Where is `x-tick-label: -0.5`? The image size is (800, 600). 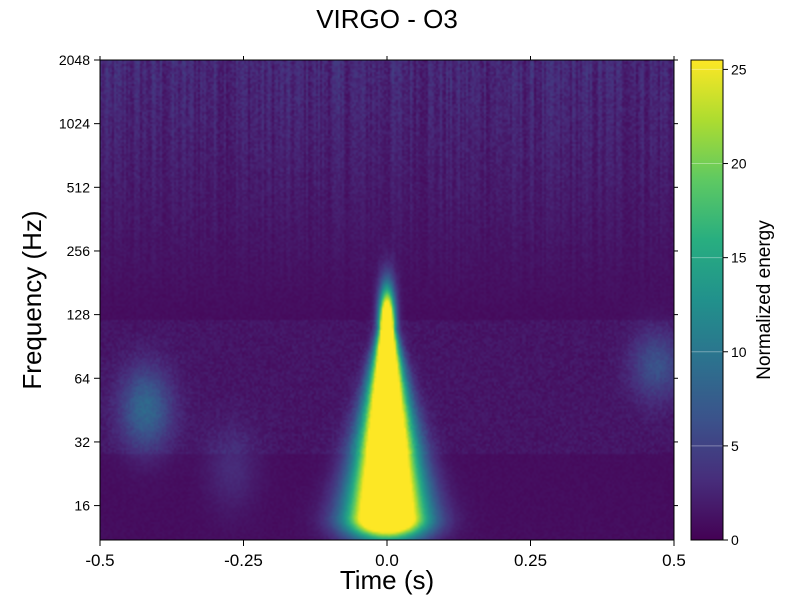 x-tick-label: -0.5 is located at coordinates (99, 560).